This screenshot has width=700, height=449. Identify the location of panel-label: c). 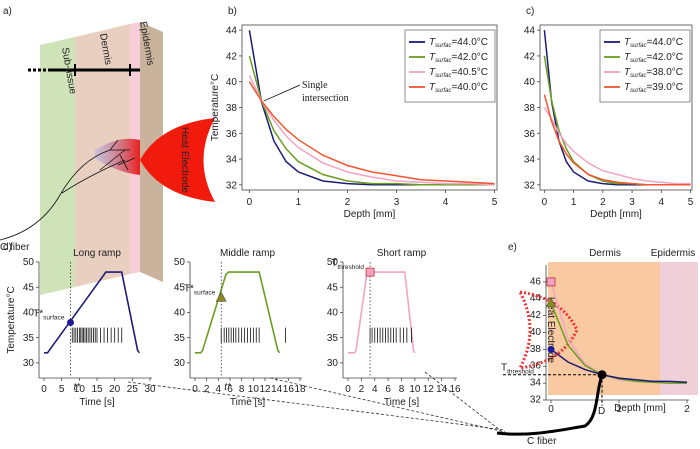
(530, 11).